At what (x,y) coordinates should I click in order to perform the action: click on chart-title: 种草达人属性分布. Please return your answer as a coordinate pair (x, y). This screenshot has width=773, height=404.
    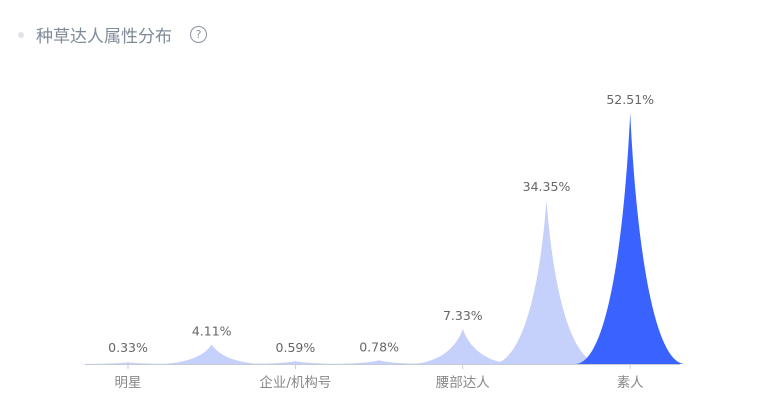
    Looking at the image, I should click on (104, 37).